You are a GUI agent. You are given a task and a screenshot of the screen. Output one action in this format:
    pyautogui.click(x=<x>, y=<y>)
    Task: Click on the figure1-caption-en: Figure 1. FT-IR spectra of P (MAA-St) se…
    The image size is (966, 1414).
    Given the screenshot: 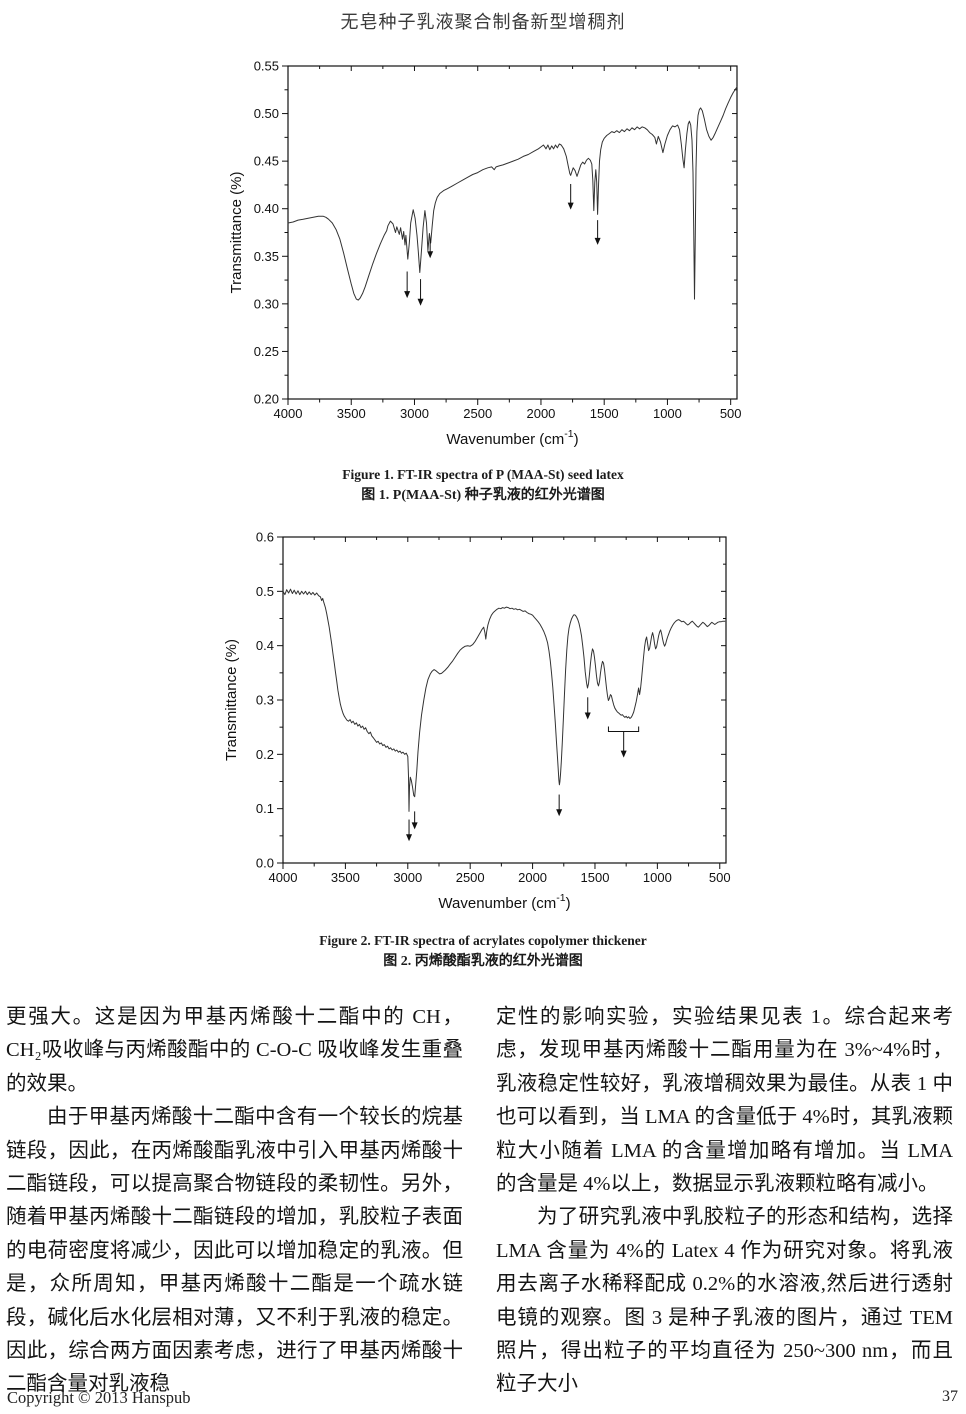 What is the action you would take?
    pyautogui.click(x=483, y=474)
    